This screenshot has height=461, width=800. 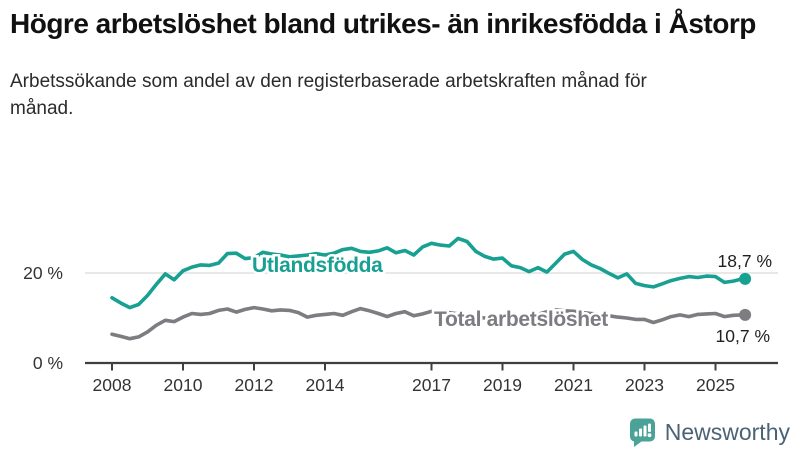 What do you see at coordinates (431, 385) in the screenshot?
I see `x-tick-label: 2017` at bounding box center [431, 385].